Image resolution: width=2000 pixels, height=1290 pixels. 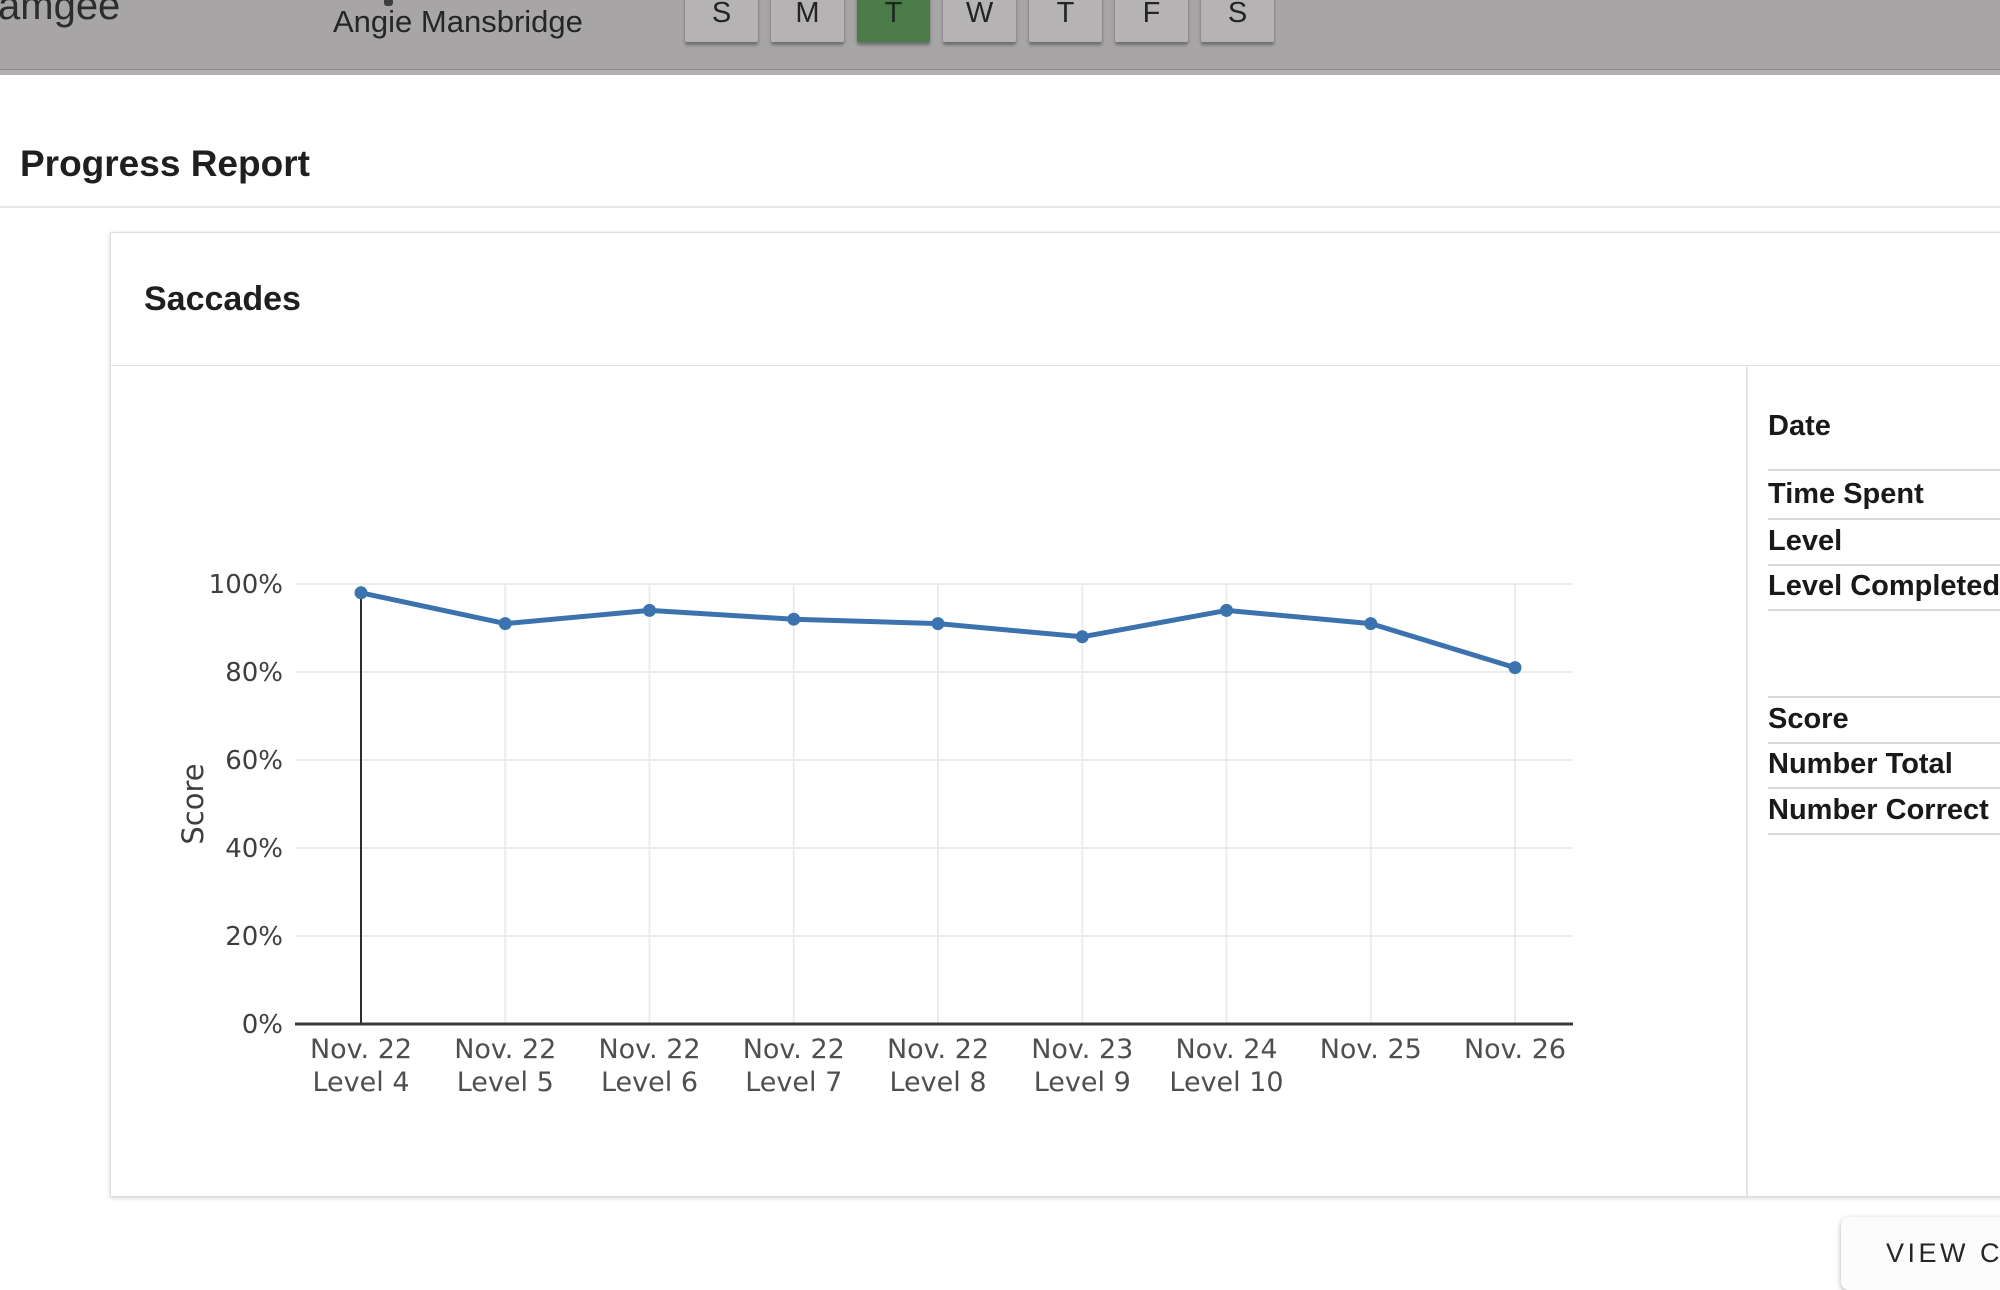 What do you see at coordinates (254, 849) in the screenshot?
I see `y-tick-label: 40%` at bounding box center [254, 849].